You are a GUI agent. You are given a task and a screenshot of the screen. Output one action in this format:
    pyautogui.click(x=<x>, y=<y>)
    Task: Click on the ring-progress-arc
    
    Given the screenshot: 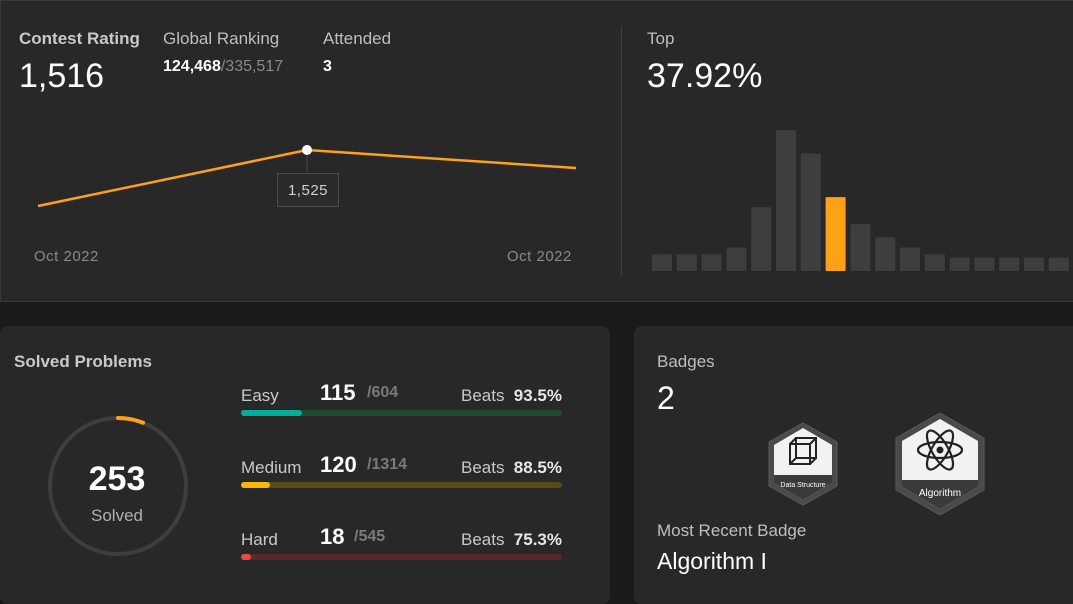 What is the action you would take?
    pyautogui.click(x=118, y=486)
    